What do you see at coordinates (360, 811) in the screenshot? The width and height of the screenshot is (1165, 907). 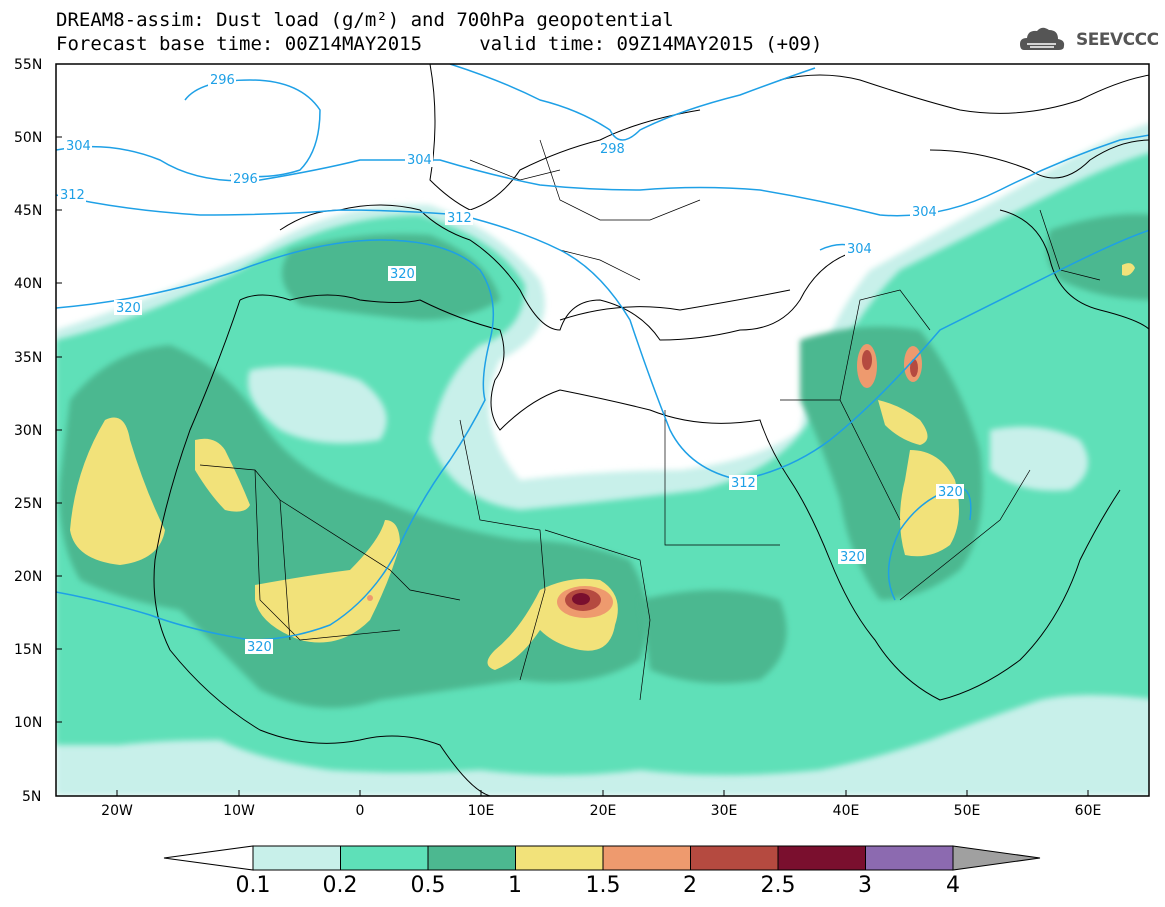 I see `lon-tick-label: 0` at bounding box center [360, 811].